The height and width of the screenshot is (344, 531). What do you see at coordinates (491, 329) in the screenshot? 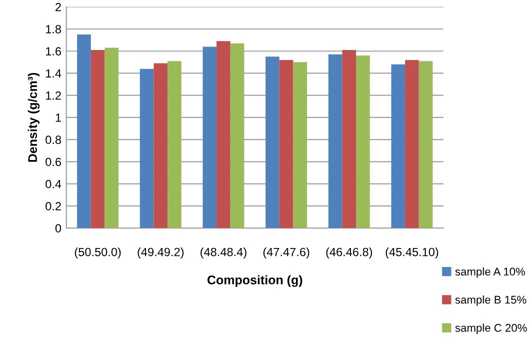
I see `legend-label: sample C 20%` at bounding box center [491, 329].